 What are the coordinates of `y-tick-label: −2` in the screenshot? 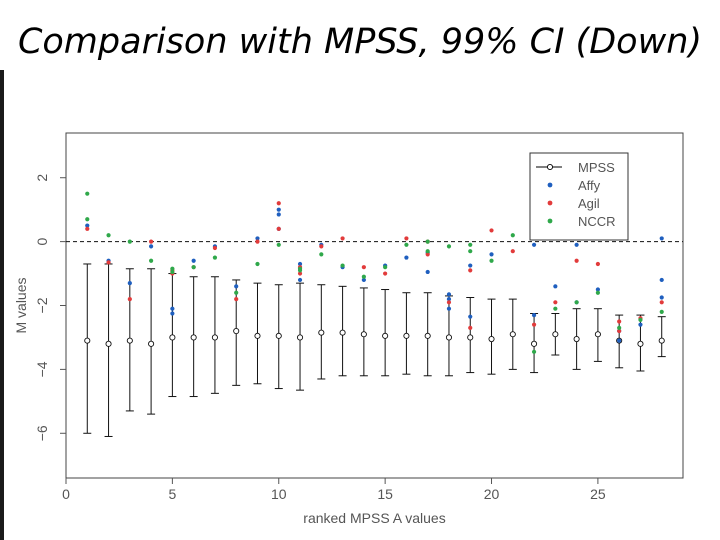 It's located at (42, 305).